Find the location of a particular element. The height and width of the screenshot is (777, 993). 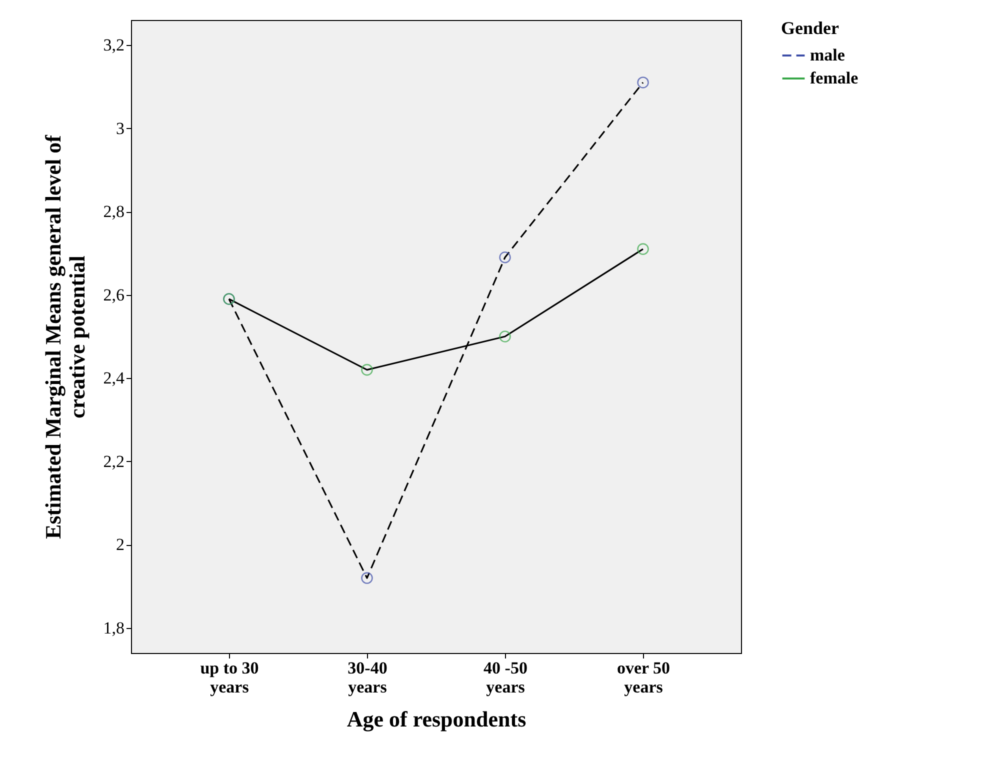

y-tick-label: 3 is located at coordinates (120, 128).